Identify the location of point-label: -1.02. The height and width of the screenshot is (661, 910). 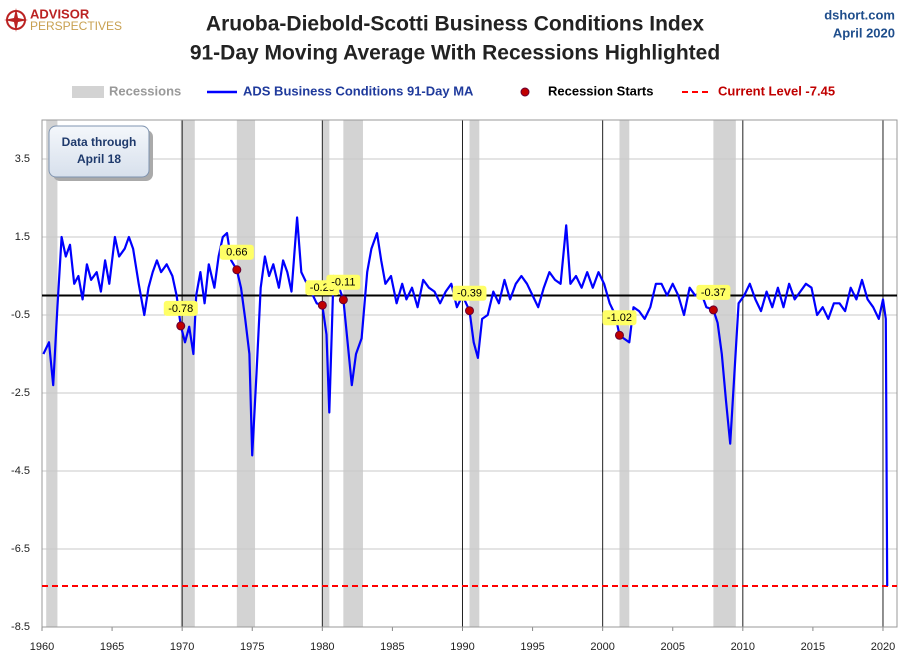
(619, 318).